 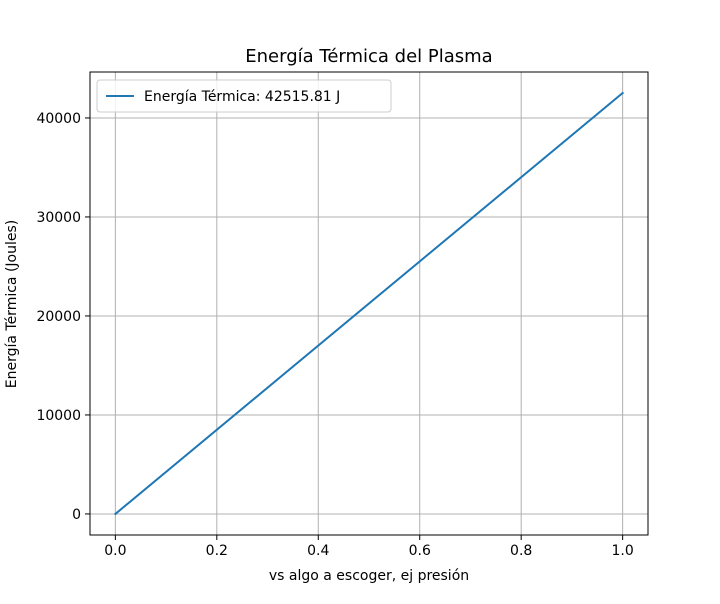 I want to click on y-axis-label: Energía Térmica (Joules), so click(x=12, y=304).